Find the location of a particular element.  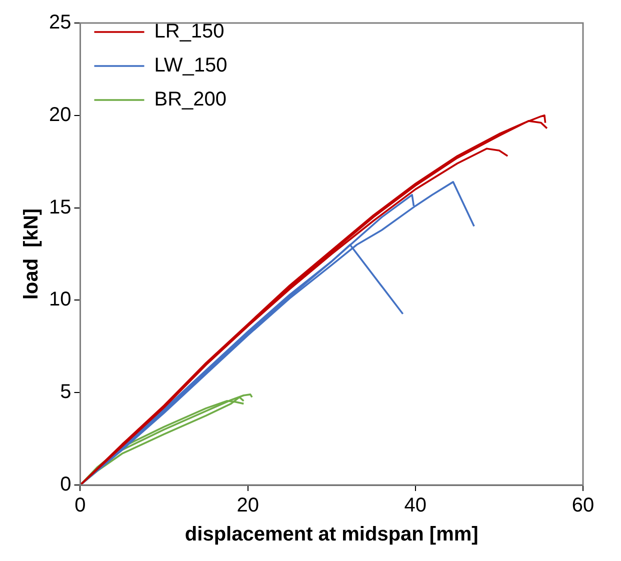

legend-label: LW_150 is located at coordinates (191, 65).